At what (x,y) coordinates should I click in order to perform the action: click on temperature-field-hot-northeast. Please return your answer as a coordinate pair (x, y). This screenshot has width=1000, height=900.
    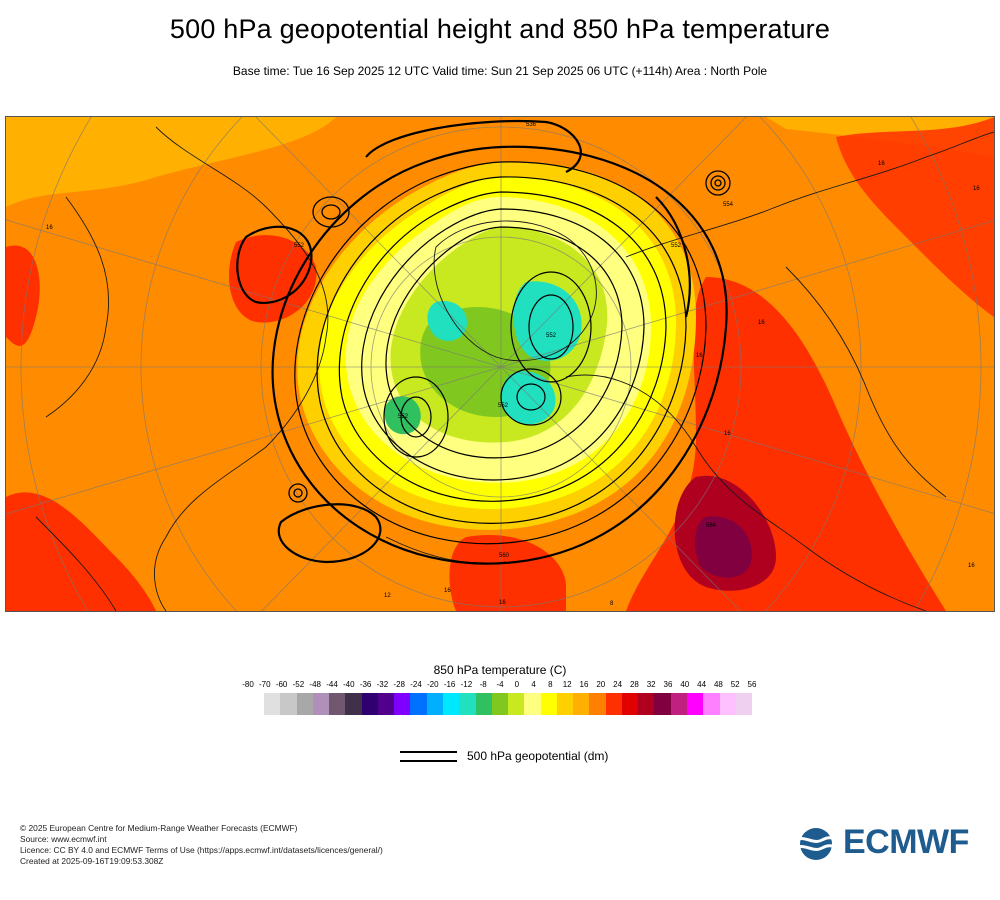
    Looking at the image, I should click on (915, 217).